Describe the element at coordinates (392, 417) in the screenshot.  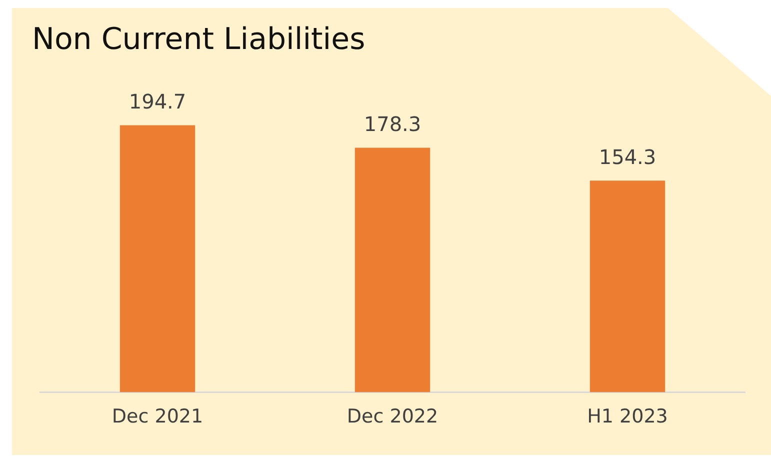
I see `x-tick-label: Dec 2022` at that location.